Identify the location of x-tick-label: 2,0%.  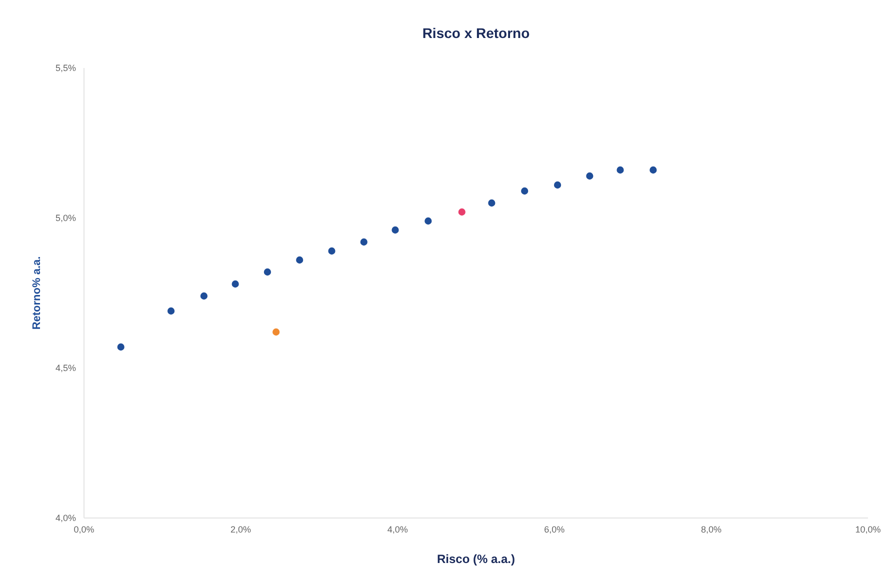
(241, 529).